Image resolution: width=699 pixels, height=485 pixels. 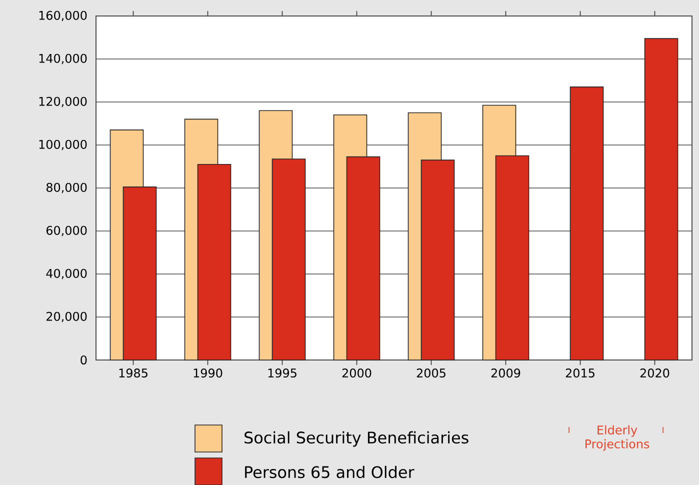 What do you see at coordinates (356, 439) in the screenshot?
I see `legend-label: Social Security Beneficiaries` at bounding box center [356, 439].